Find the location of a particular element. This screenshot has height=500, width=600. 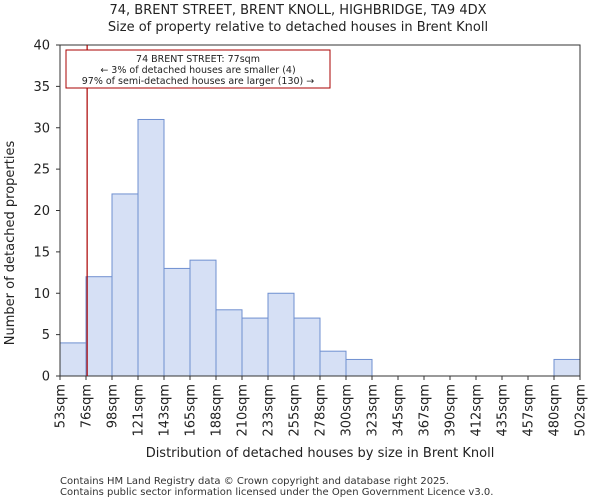

y-tick-label: 25 is located at coordinates (41, 170).